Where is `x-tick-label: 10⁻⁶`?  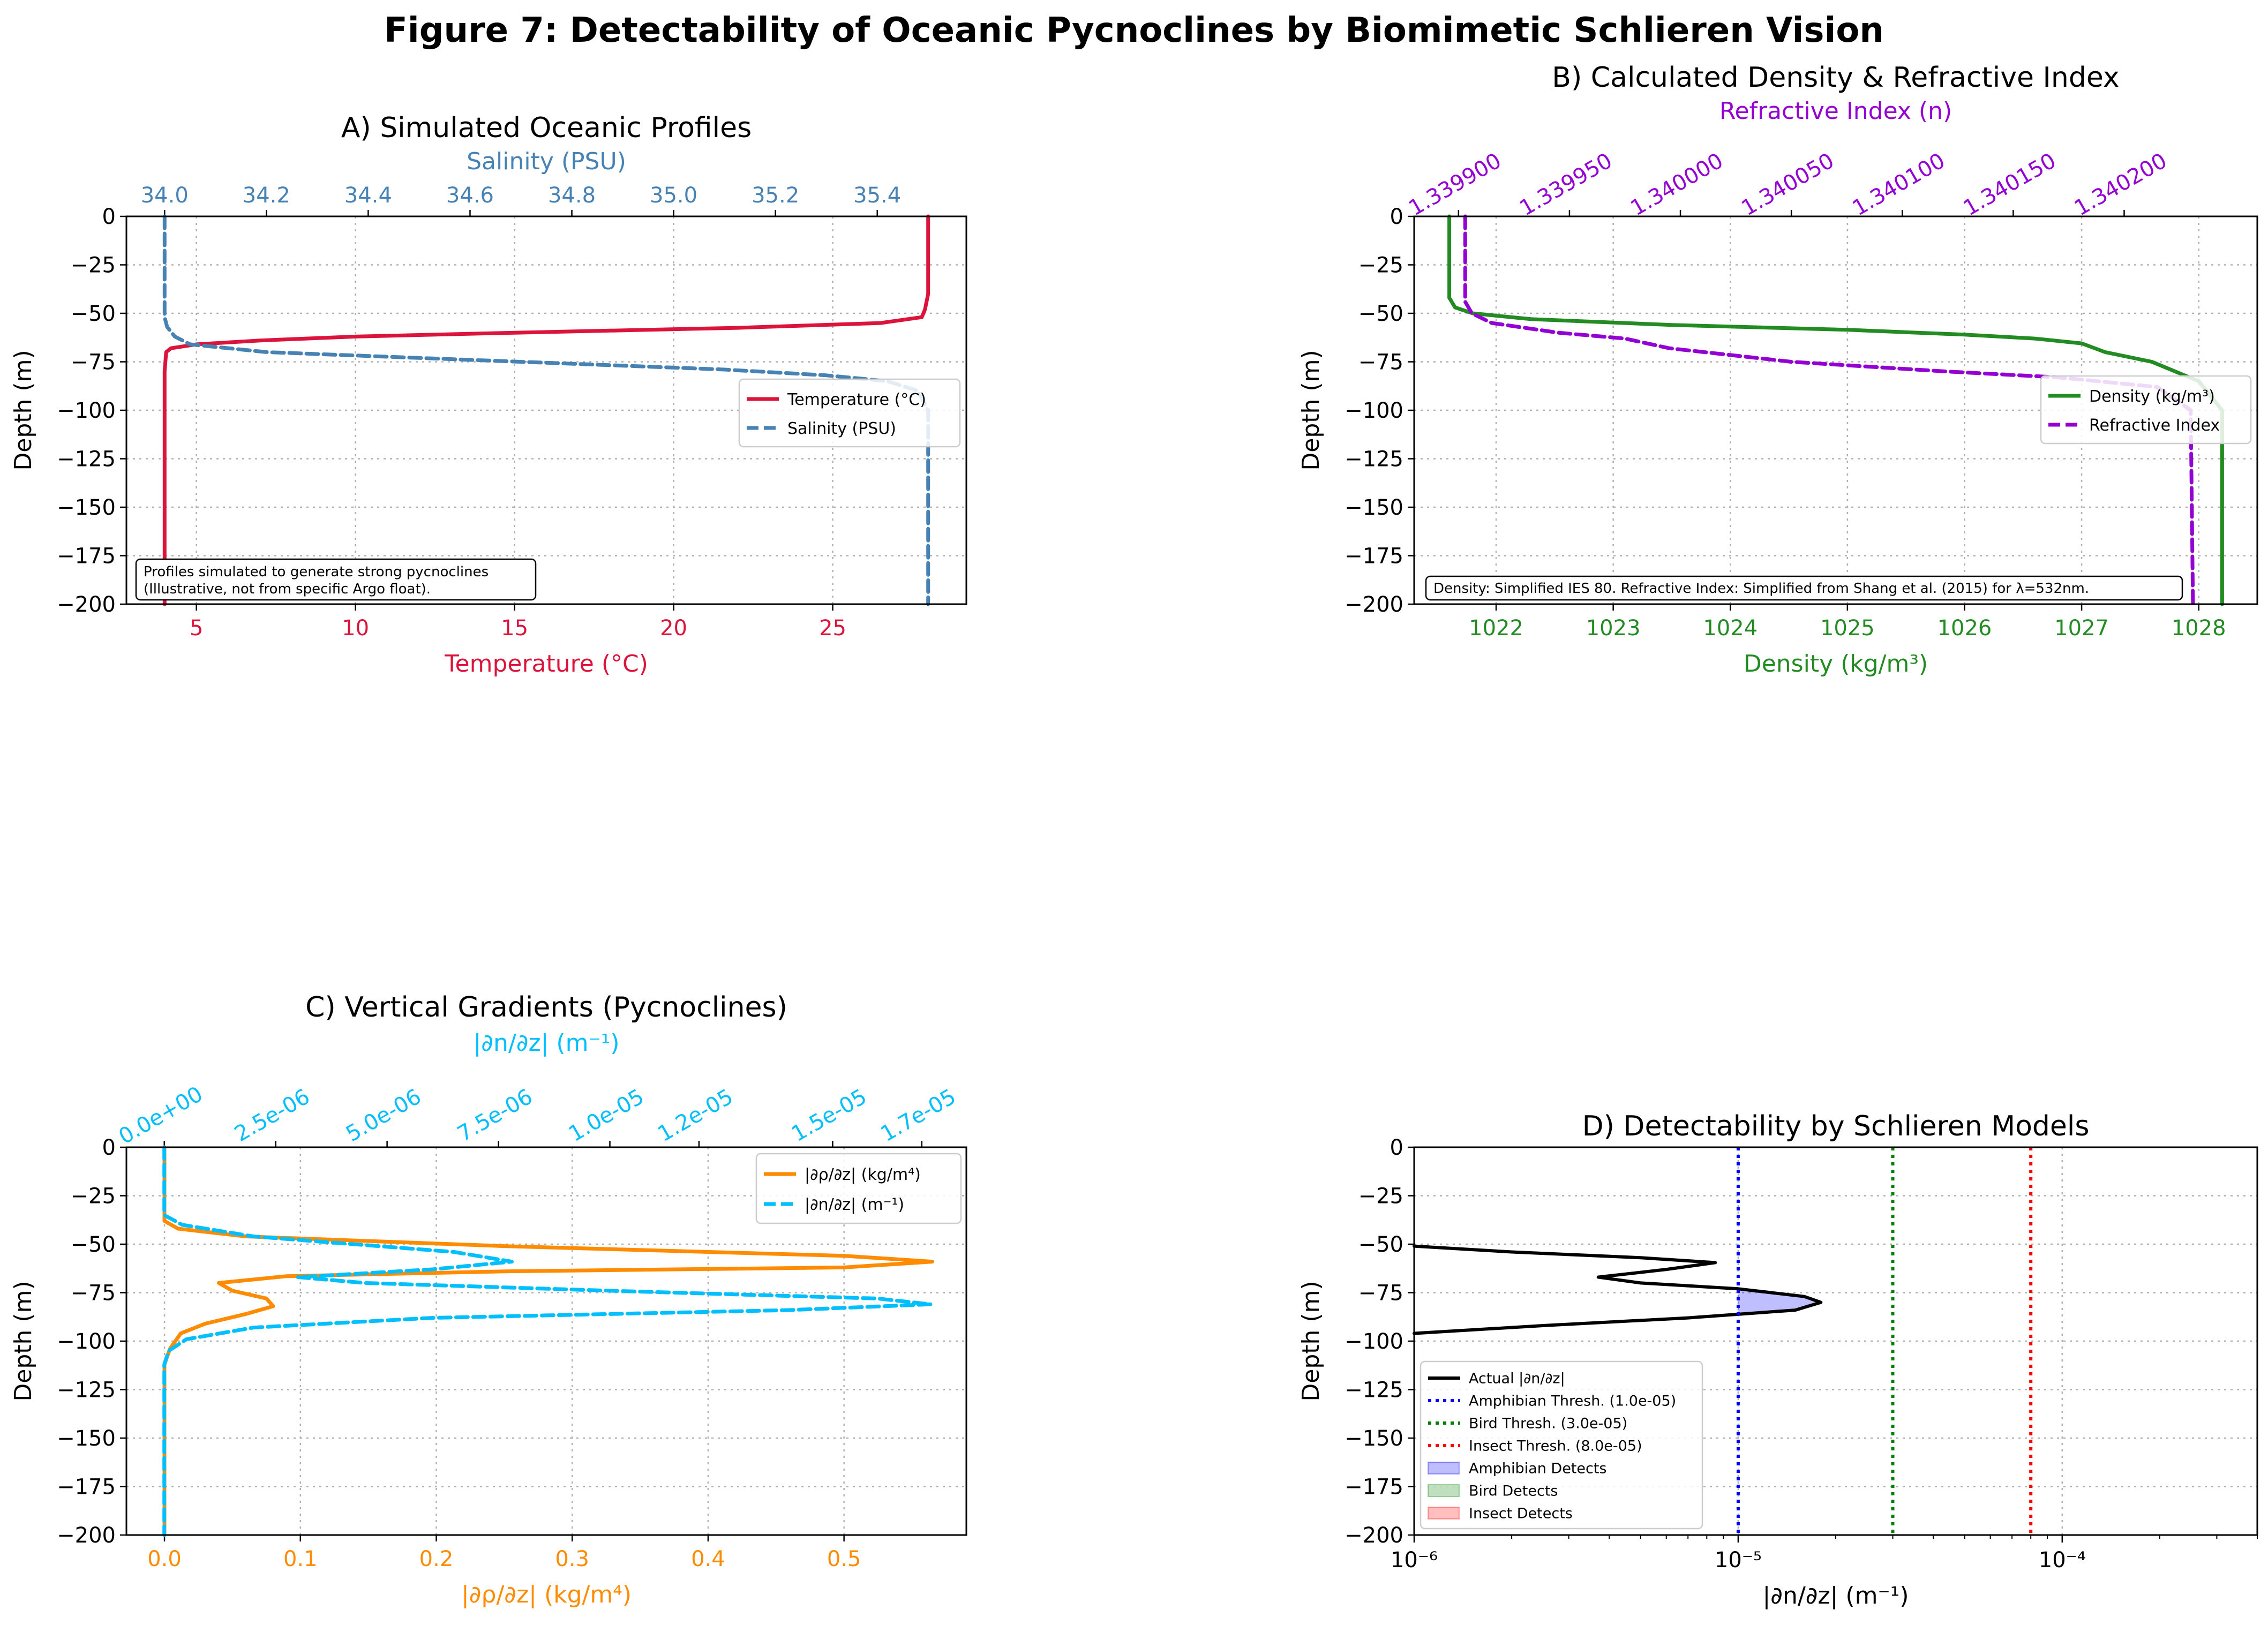 x-tick-label: 10⁻⁶ is located at coordinates (1414, 1560).